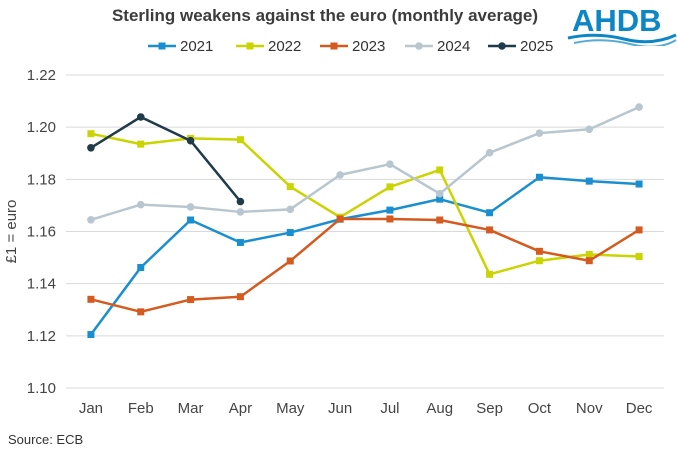 This screenshot has height=454, width=678. What do you see at coordinates (340, 408) in the screenshot?
I see `x-tick-label: Jun` at bounding box center [340, 408].